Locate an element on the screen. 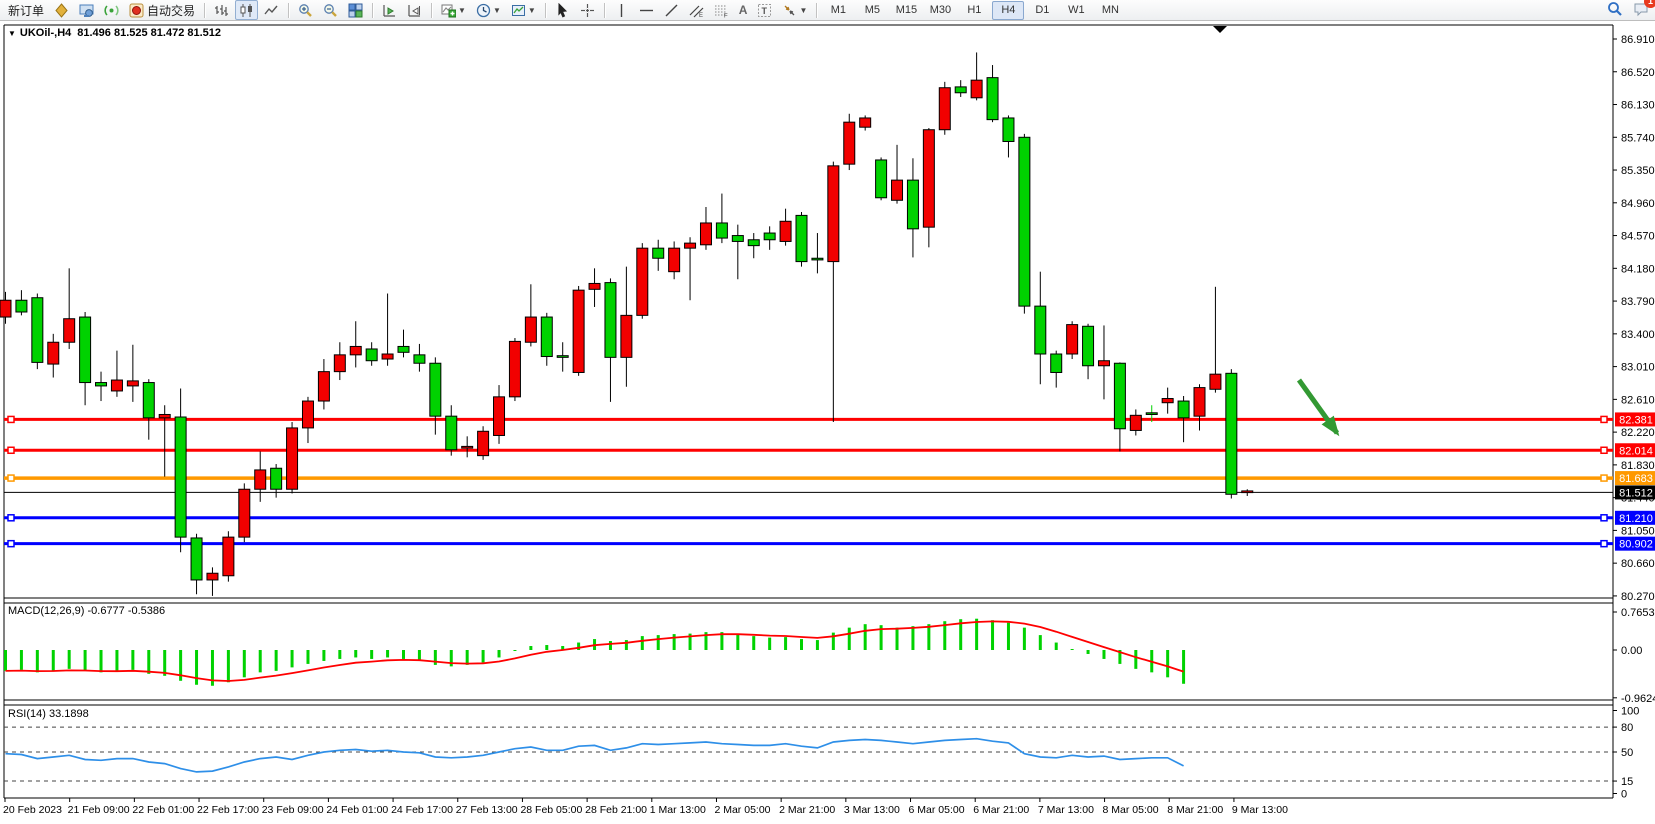 This screenshot has width=1655, height=824. equidistant-channel-icon: E is located at coordinates (696, 10).